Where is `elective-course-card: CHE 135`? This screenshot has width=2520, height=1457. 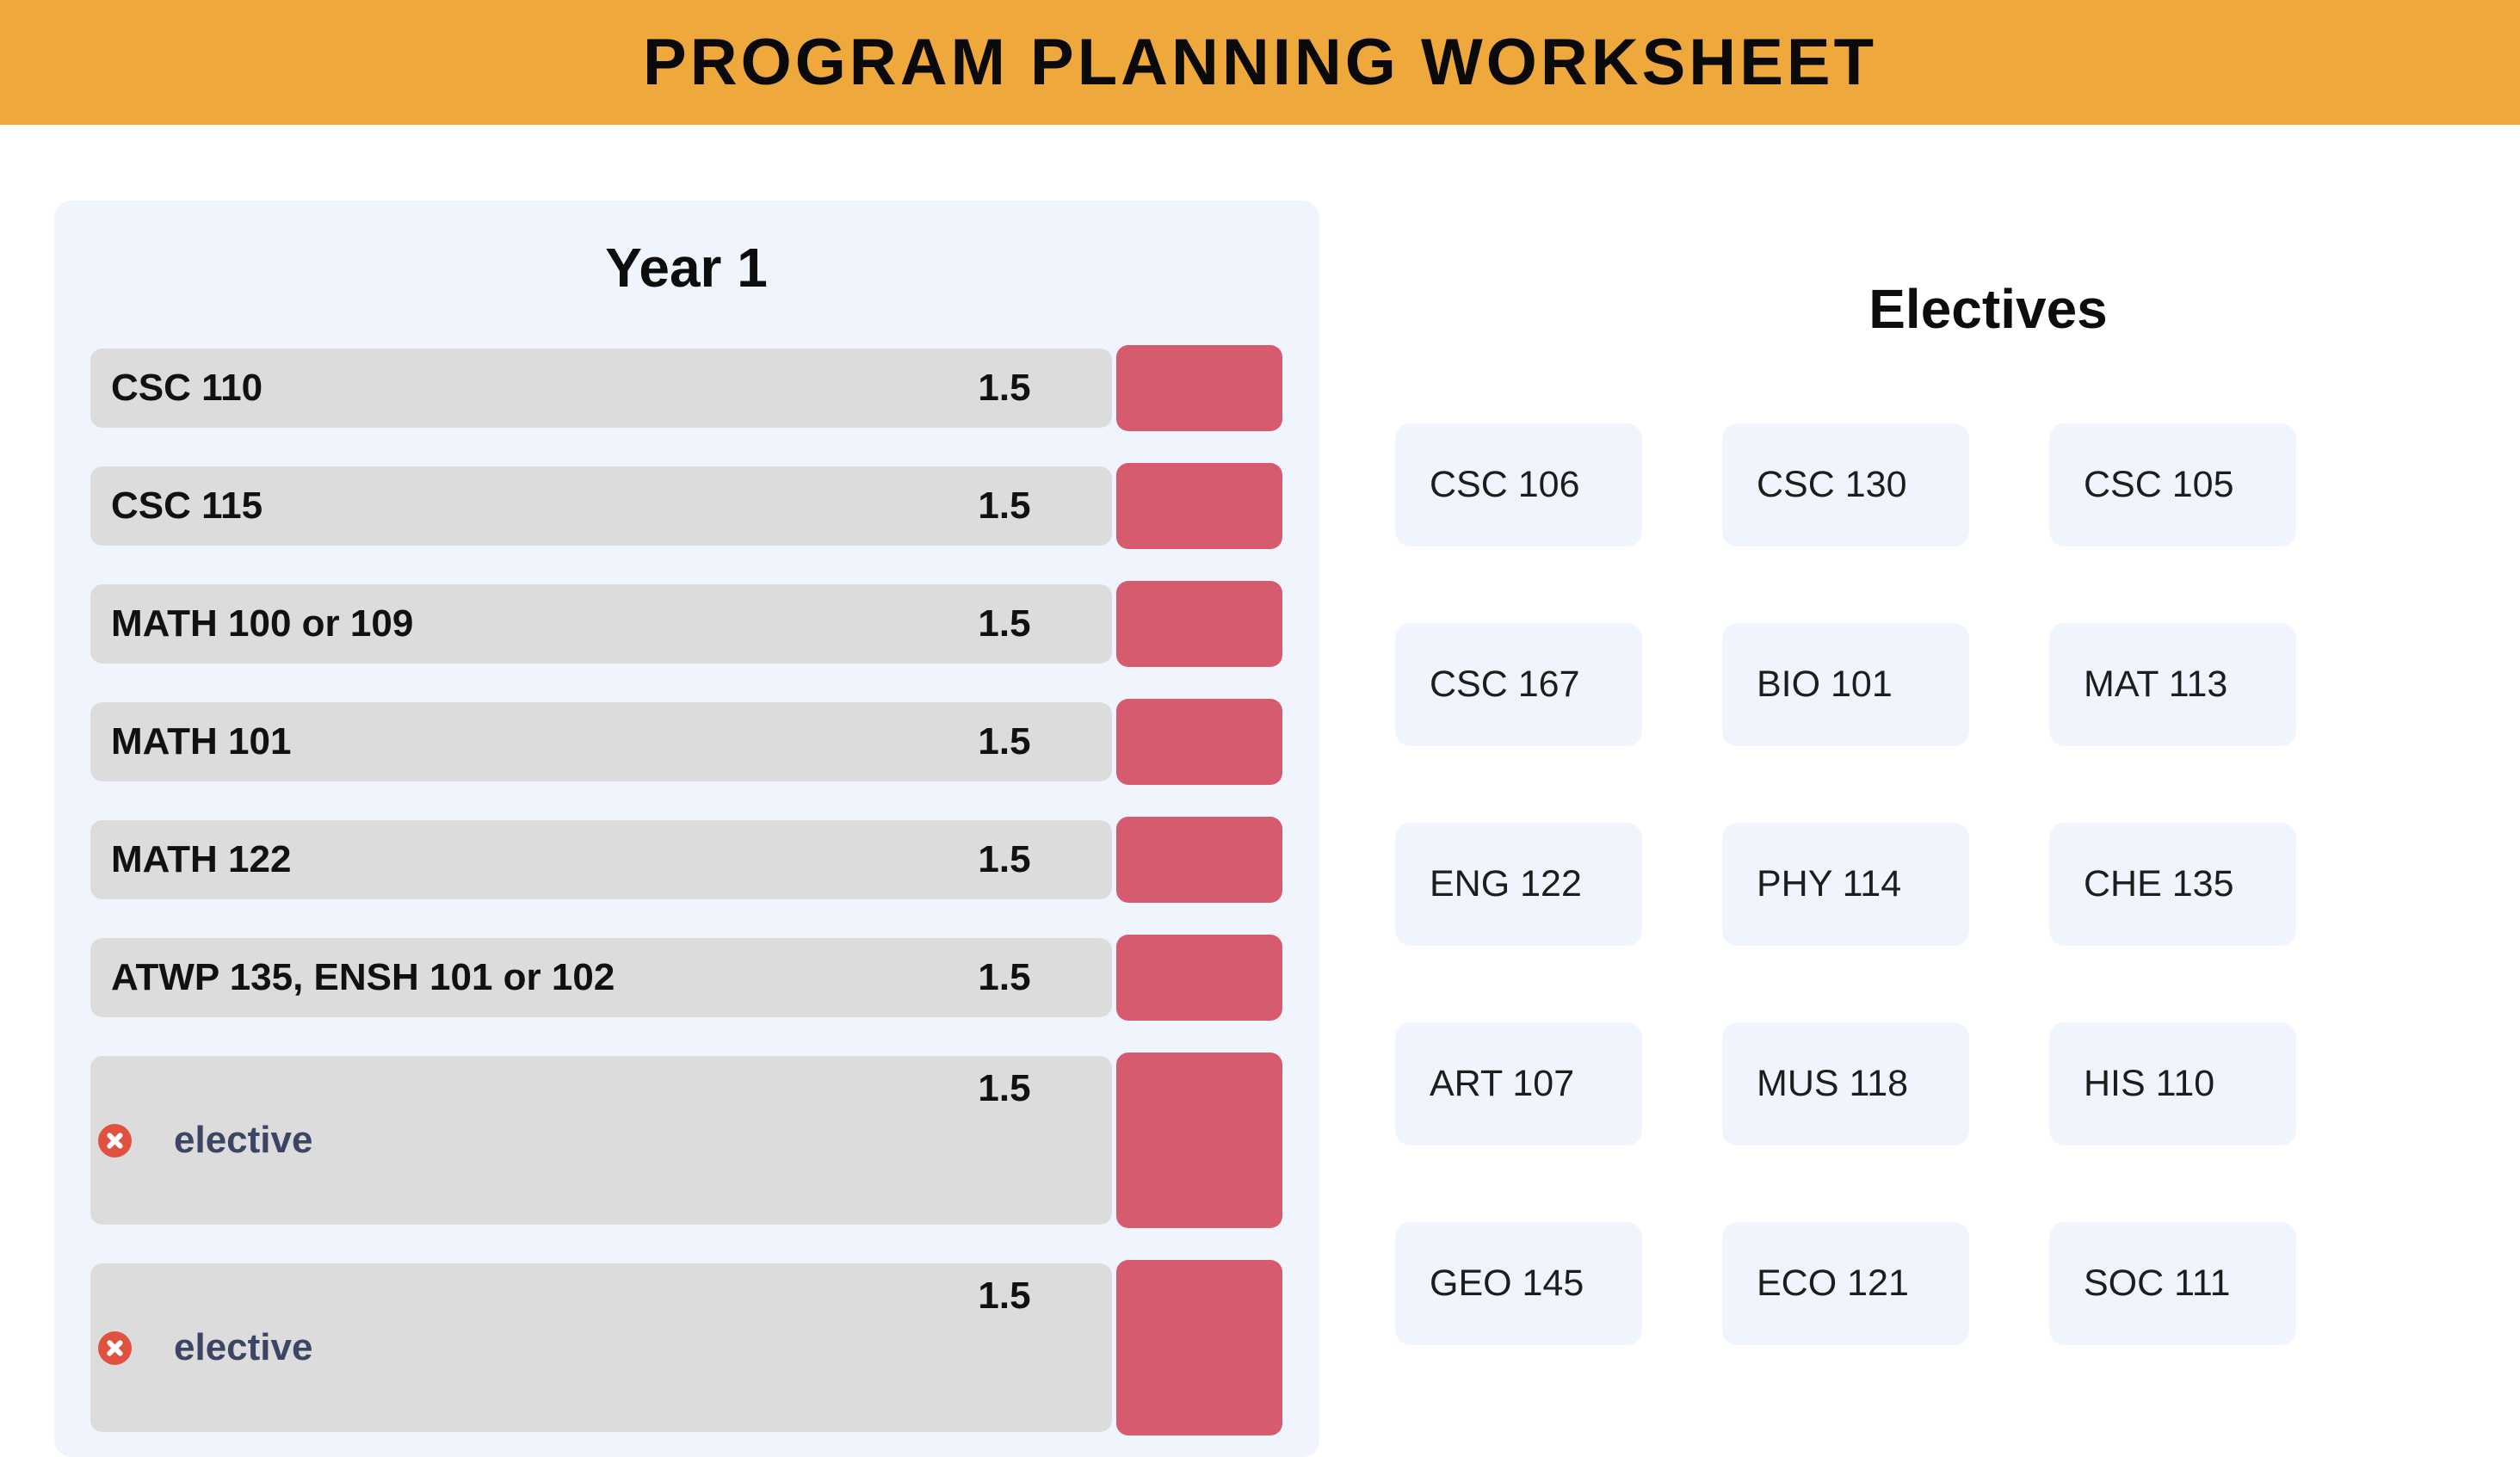 elective-course-card: CHE 135 is located at coordinates (2172, 884).